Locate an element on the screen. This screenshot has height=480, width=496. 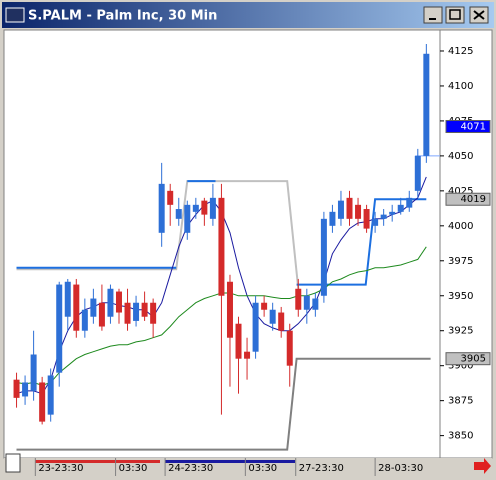
close-glyph is located at coordinates (479, 15).